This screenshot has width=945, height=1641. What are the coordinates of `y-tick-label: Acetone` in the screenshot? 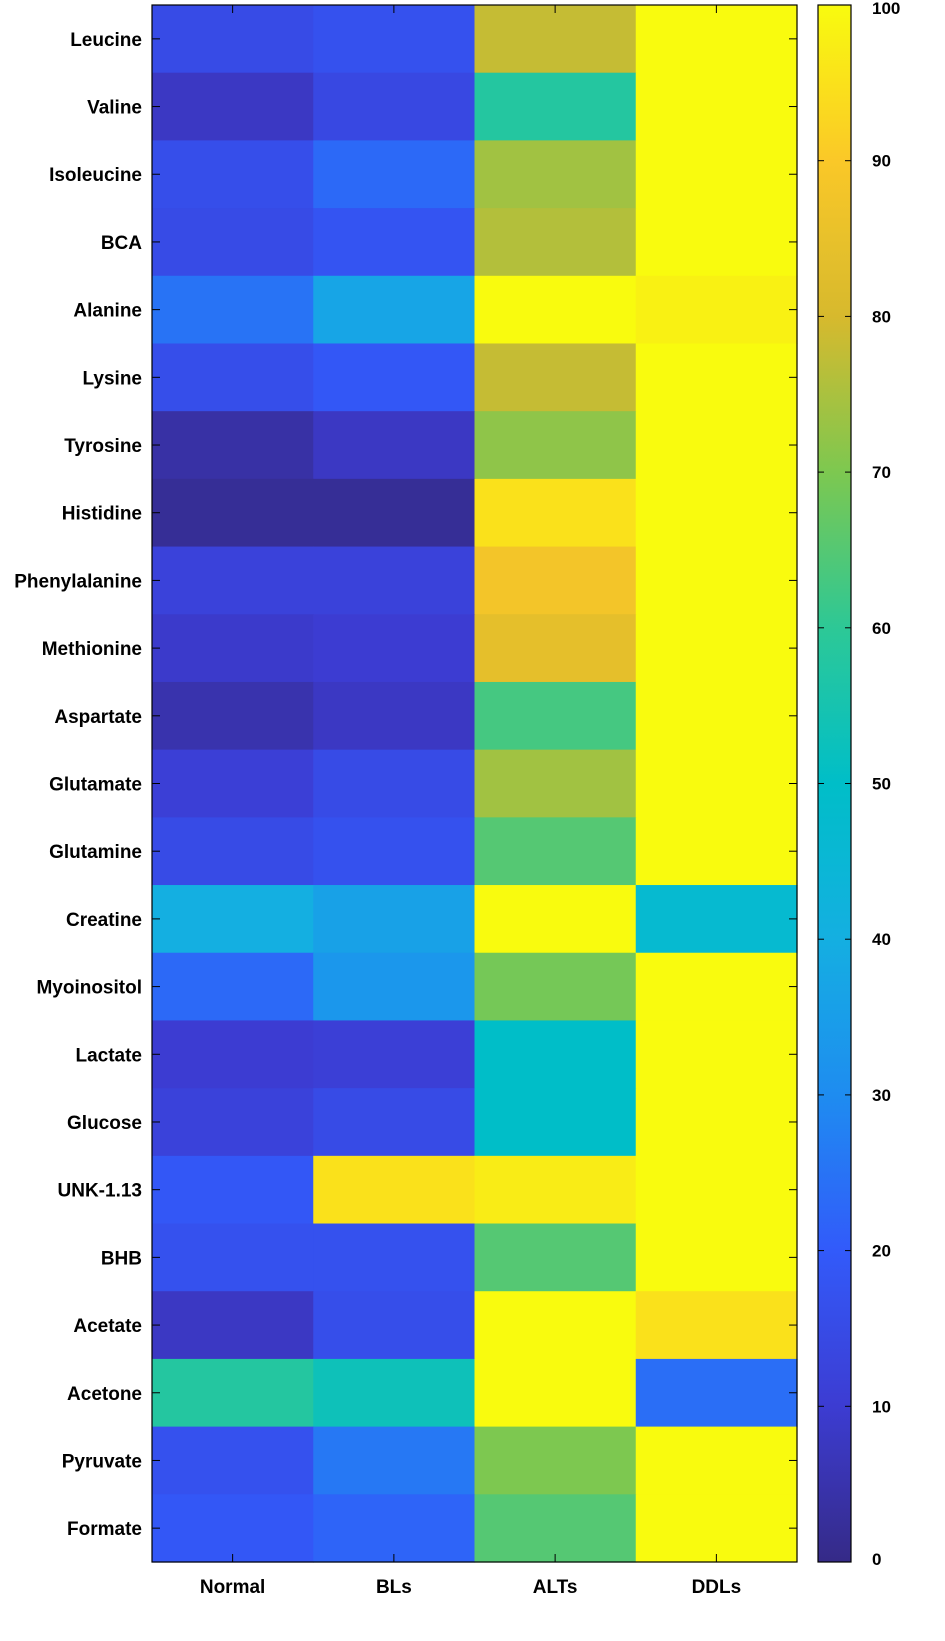 It's located at (104, 1394).